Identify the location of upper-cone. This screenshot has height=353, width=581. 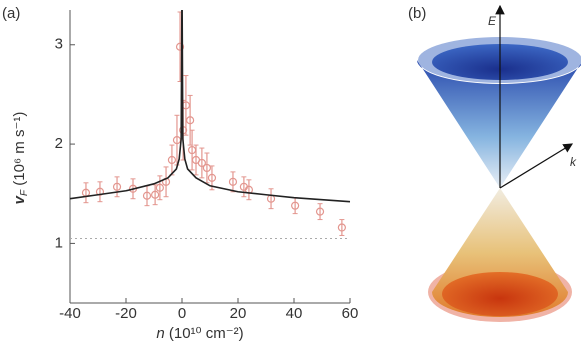
(499, 124).